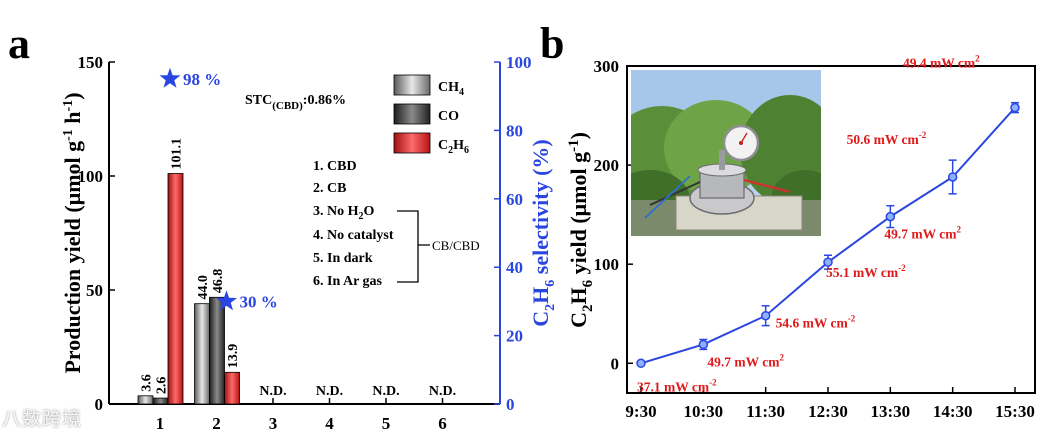 The height and width of the screenshot is (438, 1045). Describe the element at coordinates (335, 166) in the screenshot. I see `condition-1: 1. CBD` at that location.